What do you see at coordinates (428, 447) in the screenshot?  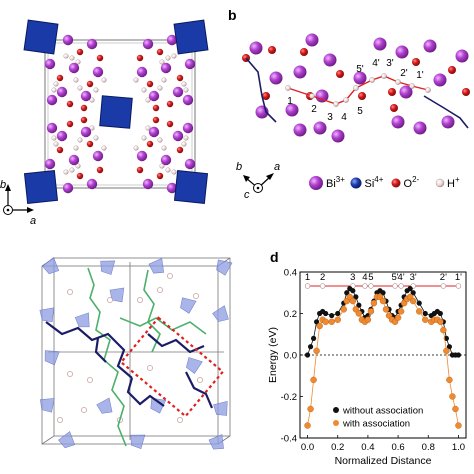 I see `x-tick-label: 0.8` at bounding box center [428, 447].